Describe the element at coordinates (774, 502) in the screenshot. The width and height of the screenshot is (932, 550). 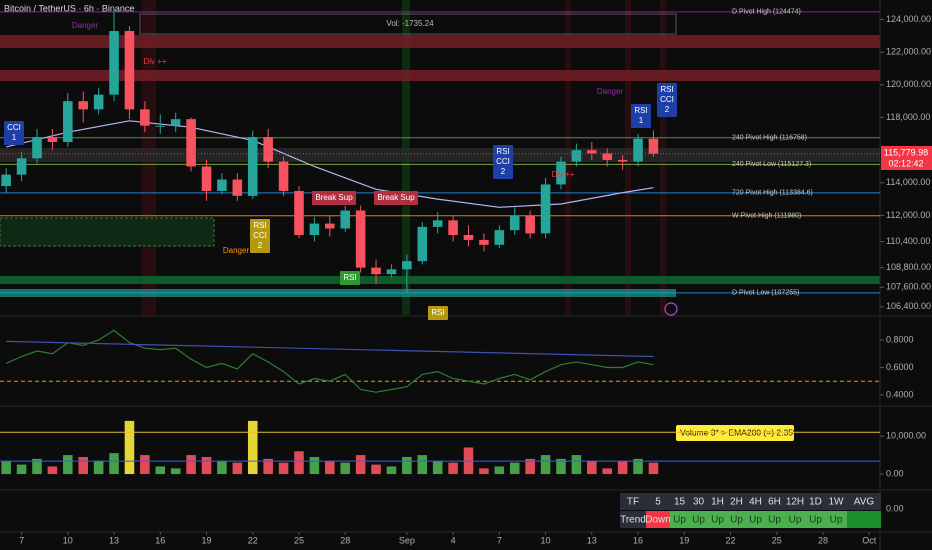
I see `table-header: 6H` at that location.